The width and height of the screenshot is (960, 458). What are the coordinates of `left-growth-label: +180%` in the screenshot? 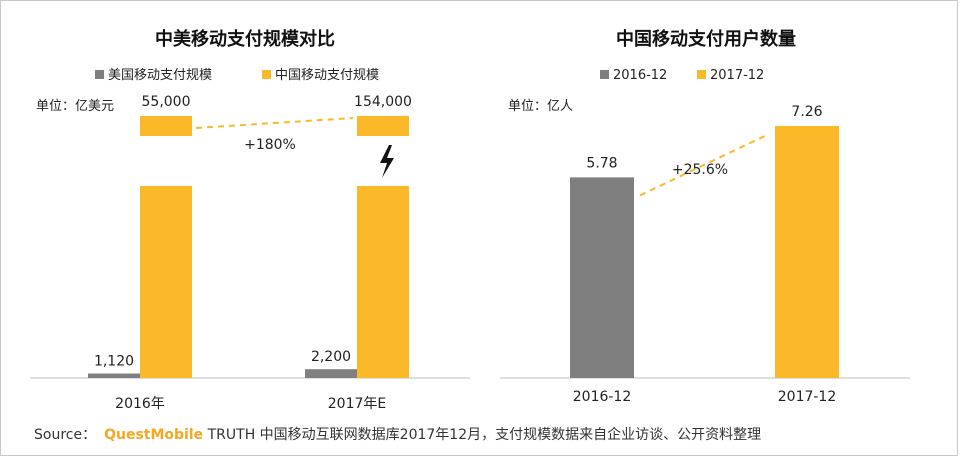 It's located at (270, 145).